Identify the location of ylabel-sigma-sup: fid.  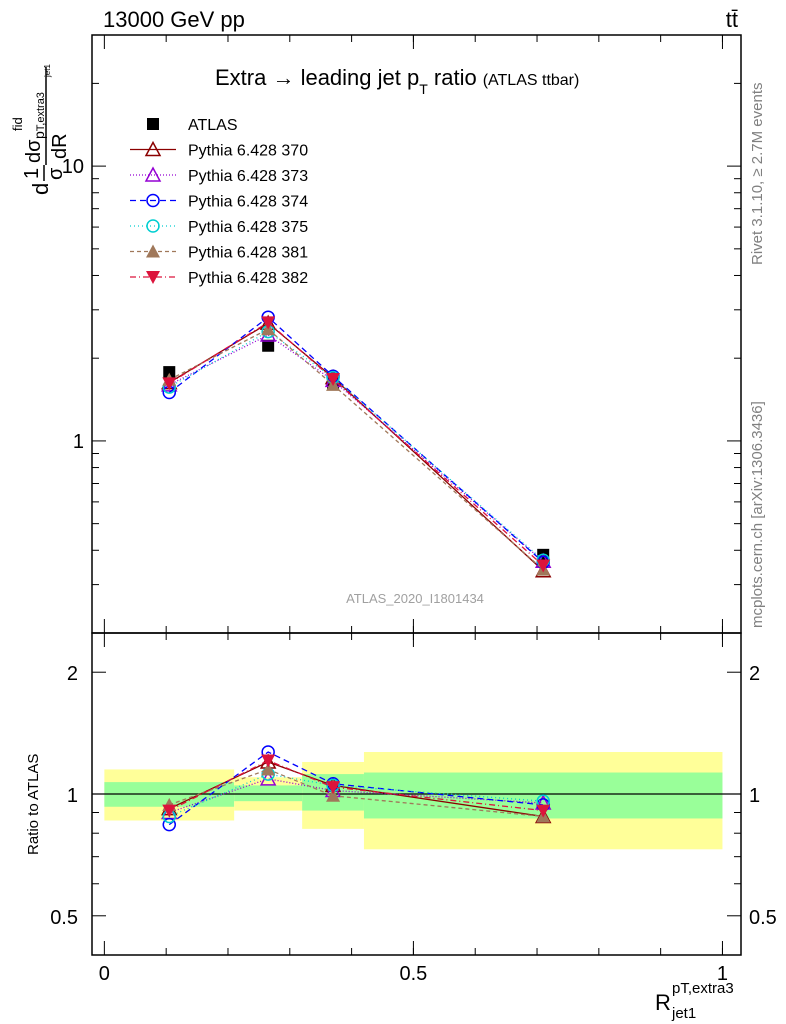
(17, 124).